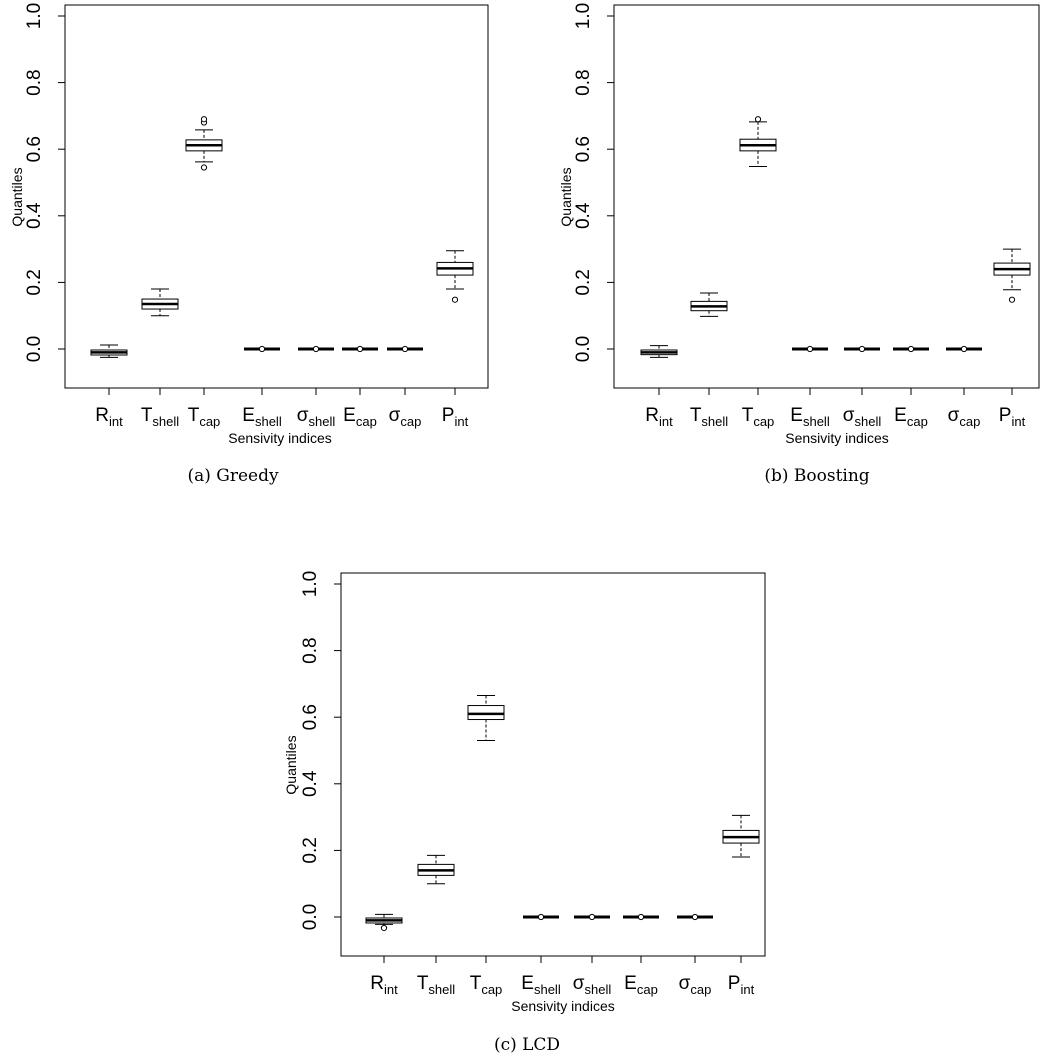 This screenshot has height=1064, width=1054. What do you see at coordinates (810, 417) in the screenshot?
I see `x-tick-label-b: Eshell` at bounding box center [810, 417].